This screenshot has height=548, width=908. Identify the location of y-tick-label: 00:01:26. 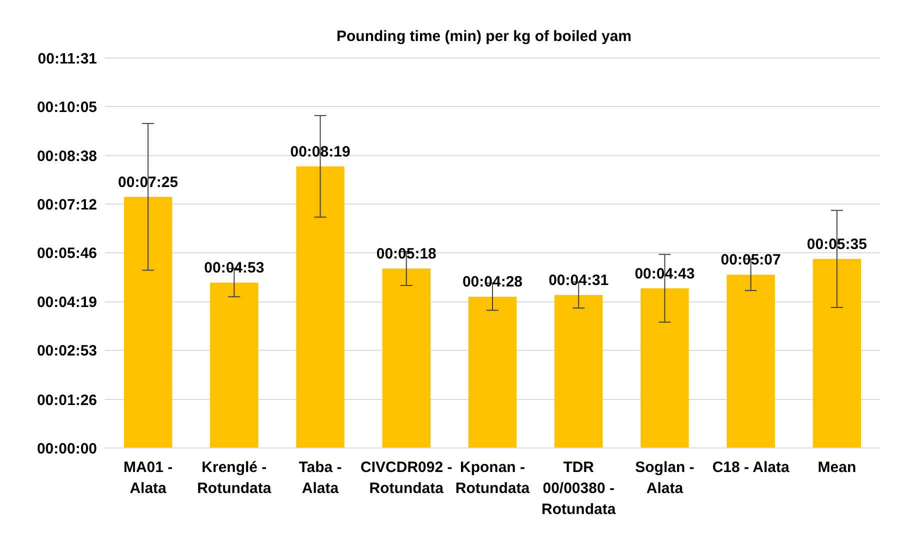
(66, 400).